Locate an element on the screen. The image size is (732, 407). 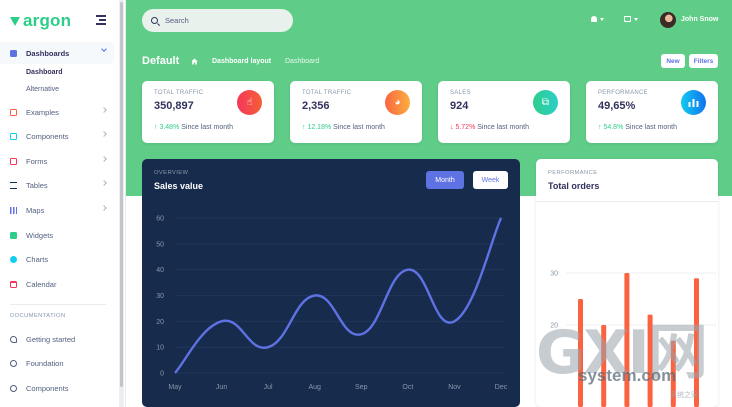
sidenav-toggle-icon is located at coordinates (101, 21).